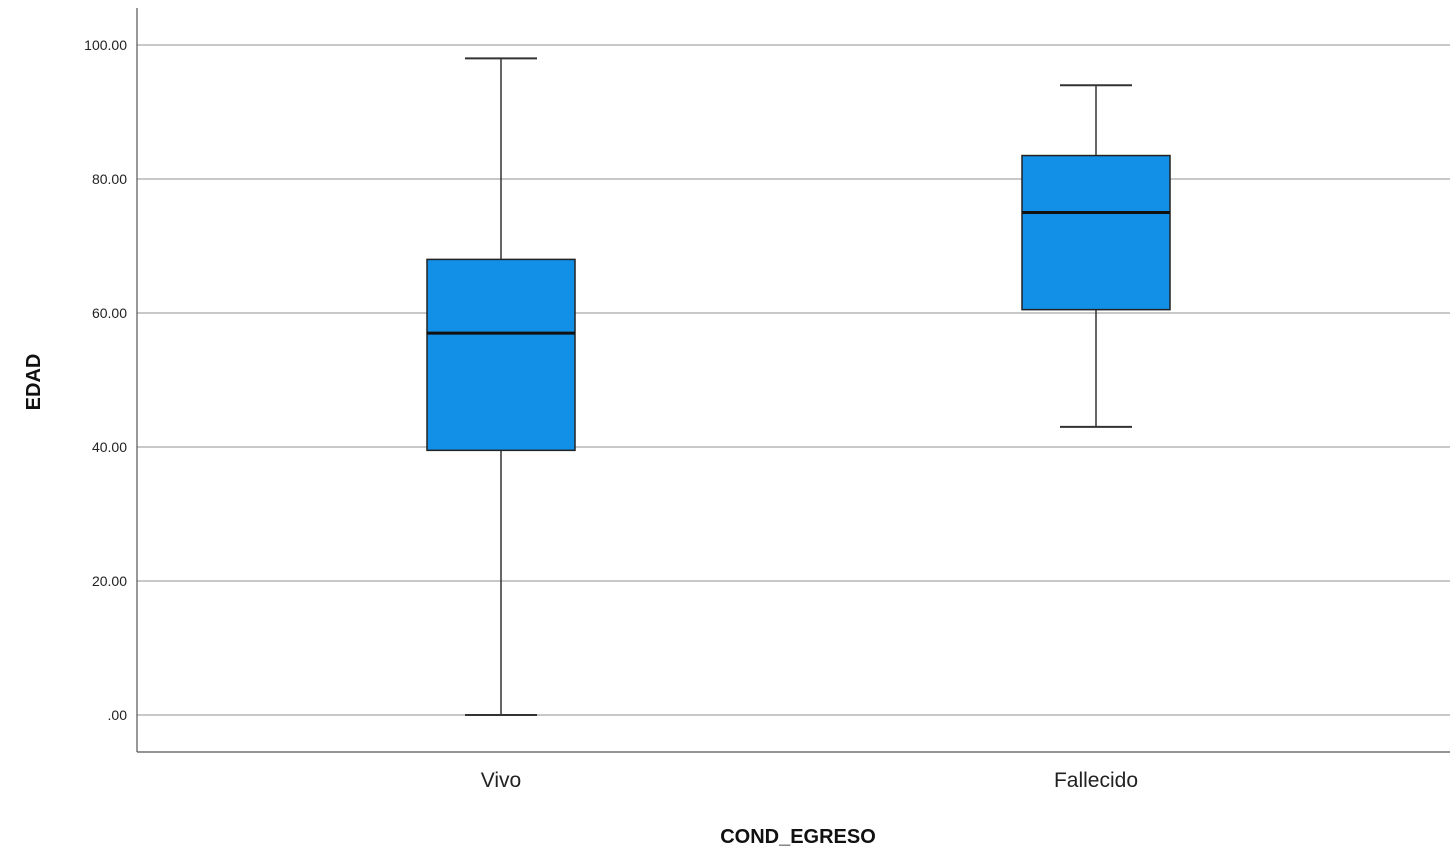 The width and height of the screenshot is (1450, 852). Describe the element at coordinates (501, 780) in the screenshot. I see `x-tick-label: Vivo` at that location.